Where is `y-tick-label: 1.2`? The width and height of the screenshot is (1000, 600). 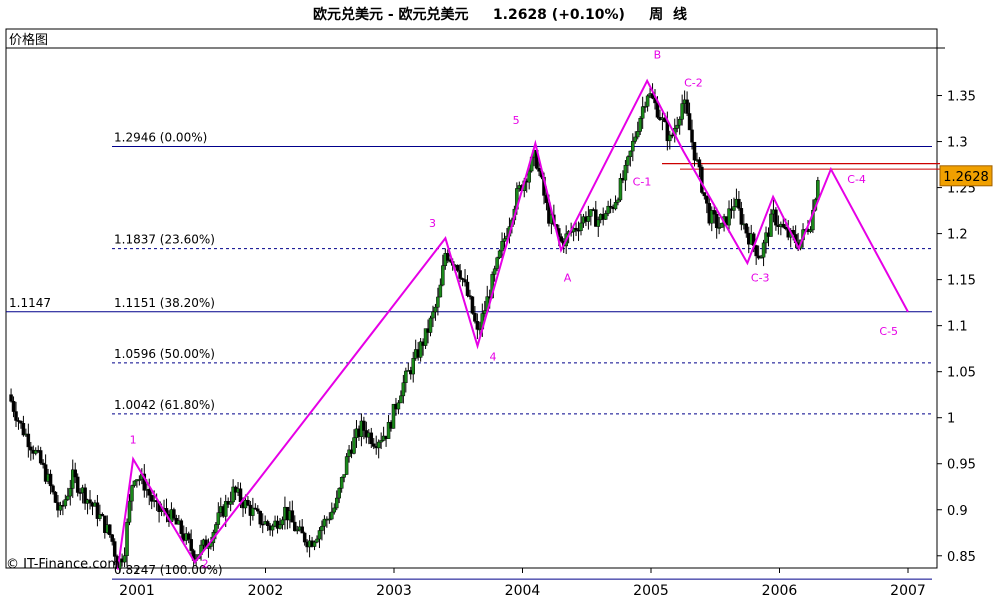
y-tick-label: 1.2 is located at coordinates (957, 235).